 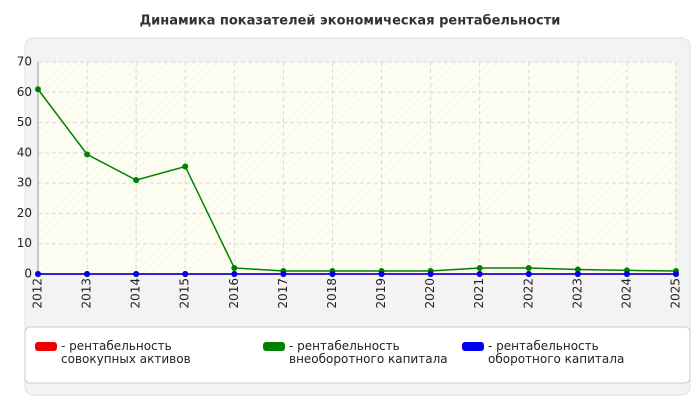 What do you see at coordinates (24, 152) in the screenshot?
I see `y-tick-label: 40` at bounding box center [24, 152].